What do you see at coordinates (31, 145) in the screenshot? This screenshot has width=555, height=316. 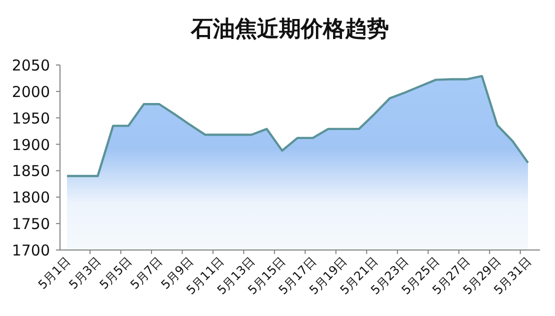 I see `y-tick-label: 1900` at bounding box center [31, 145].